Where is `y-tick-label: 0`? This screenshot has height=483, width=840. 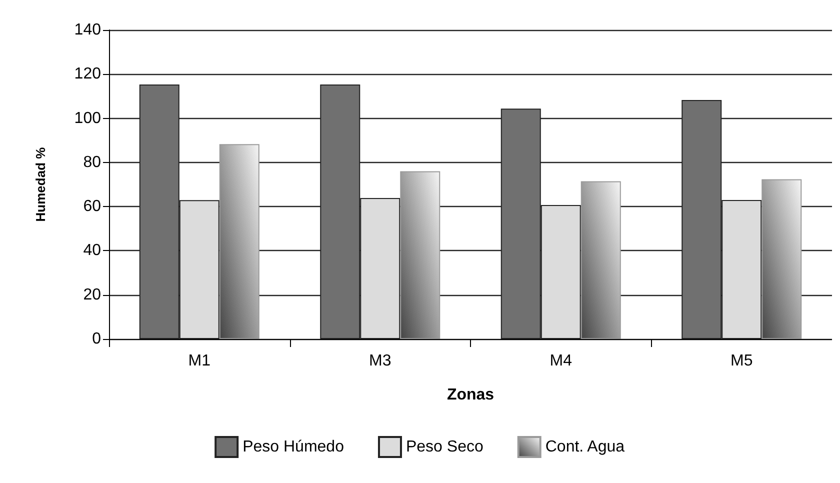
y-tick-label: 0 is located at coordinates (97, 339).